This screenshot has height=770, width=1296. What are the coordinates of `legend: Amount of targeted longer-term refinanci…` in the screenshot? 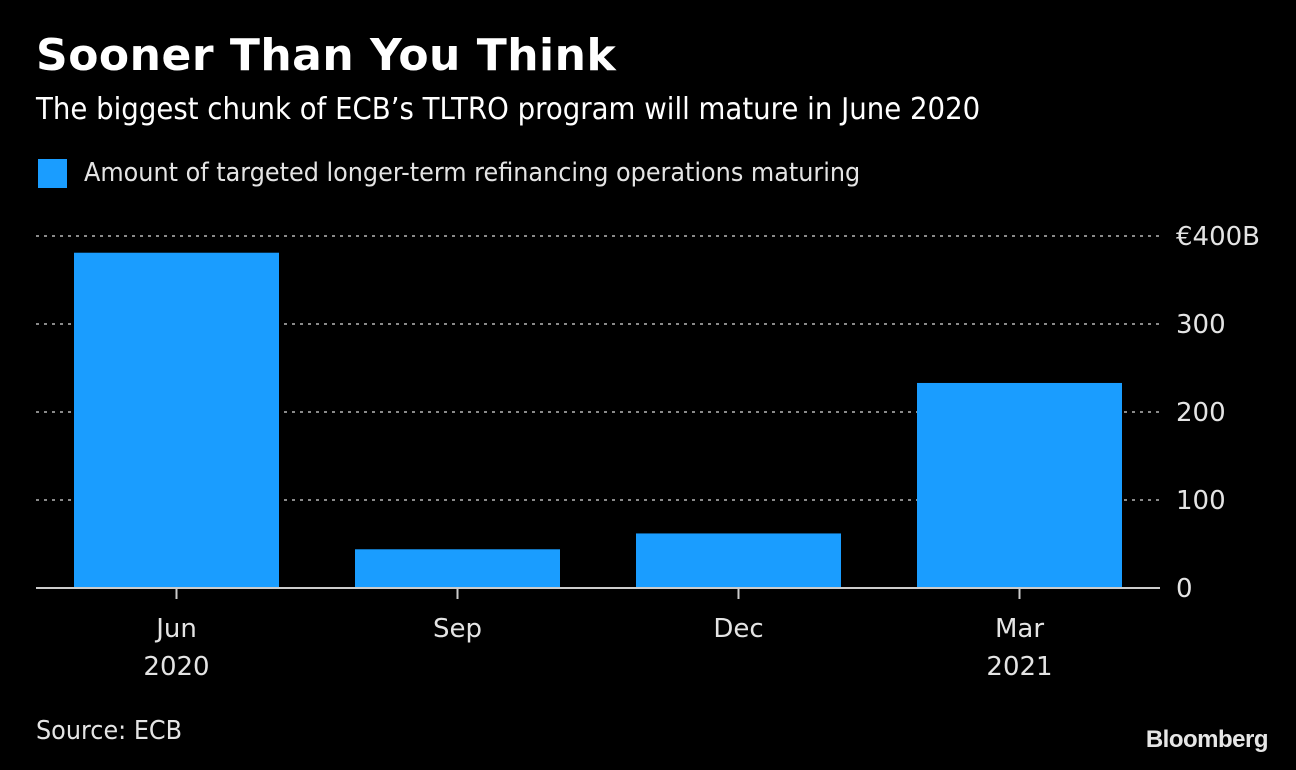 It's located at (483, 173).